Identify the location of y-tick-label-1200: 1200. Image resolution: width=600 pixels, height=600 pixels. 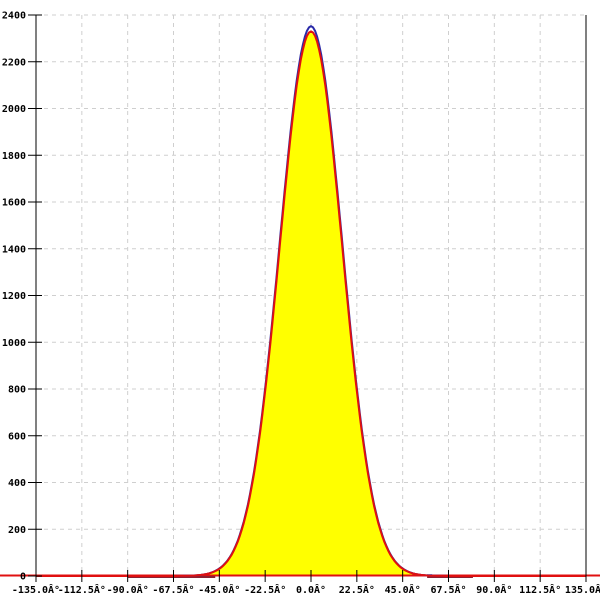
(14, 296).